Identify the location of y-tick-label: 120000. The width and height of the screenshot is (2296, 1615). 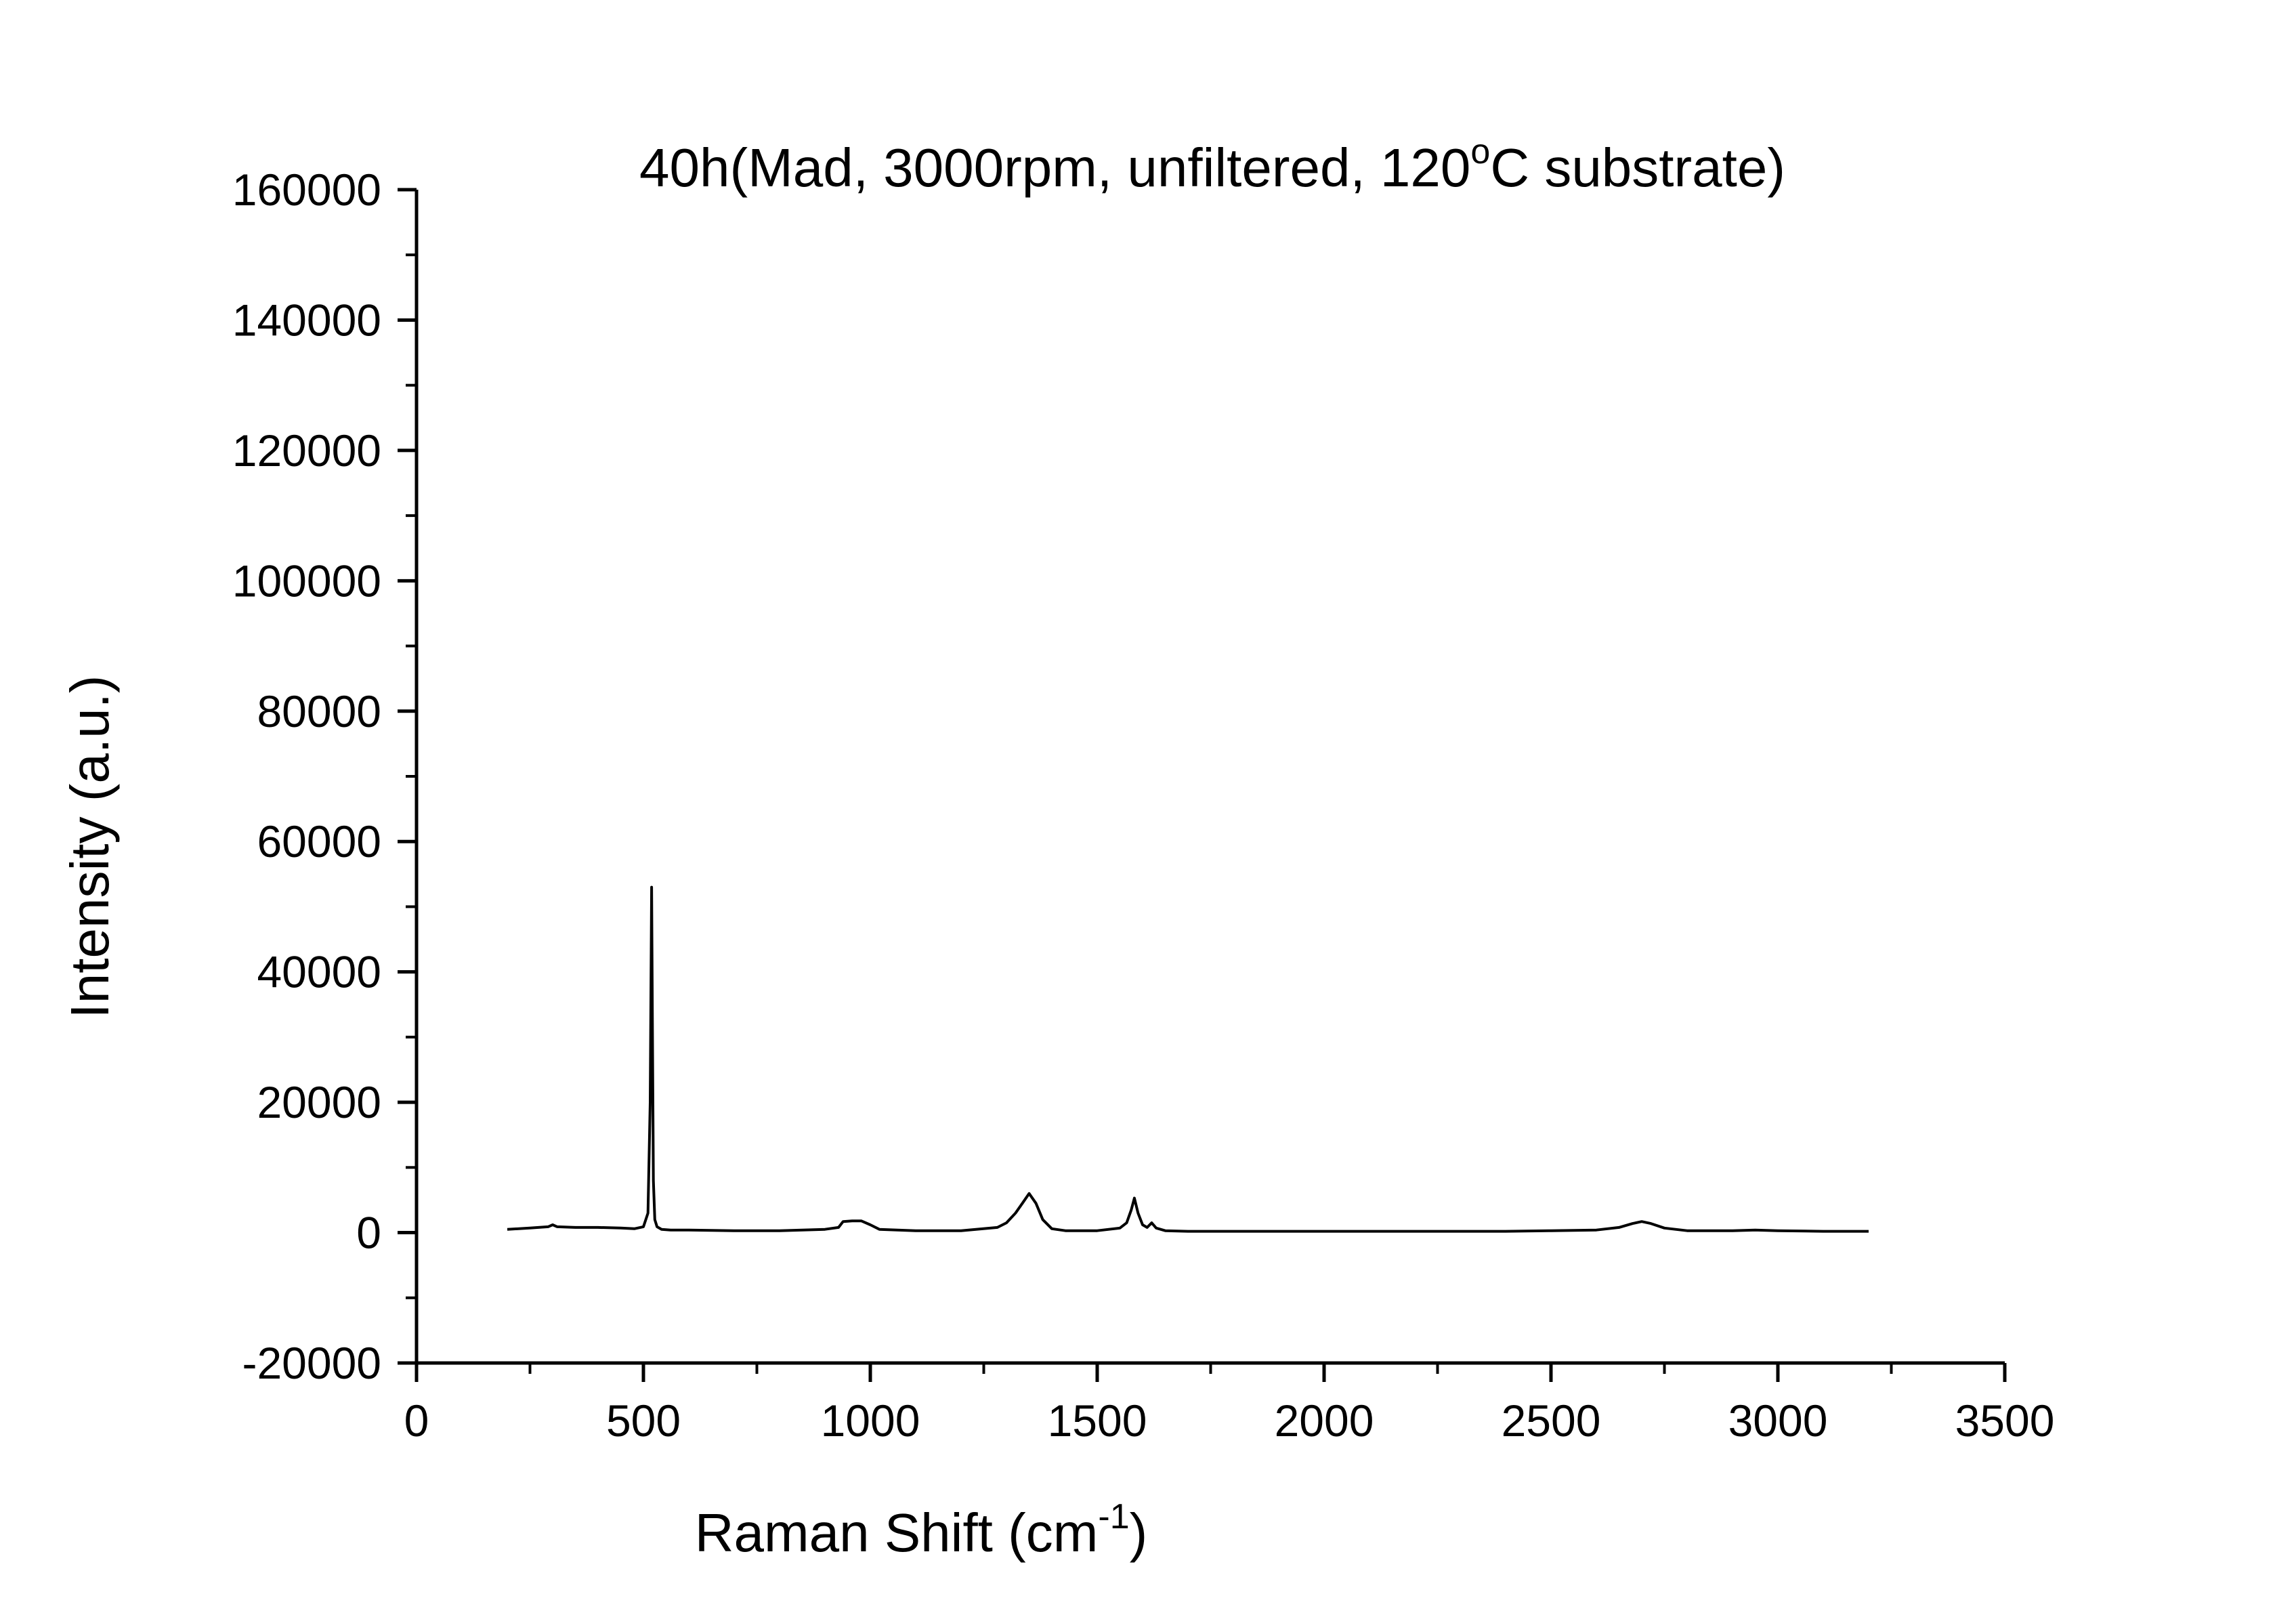
(306, 450).